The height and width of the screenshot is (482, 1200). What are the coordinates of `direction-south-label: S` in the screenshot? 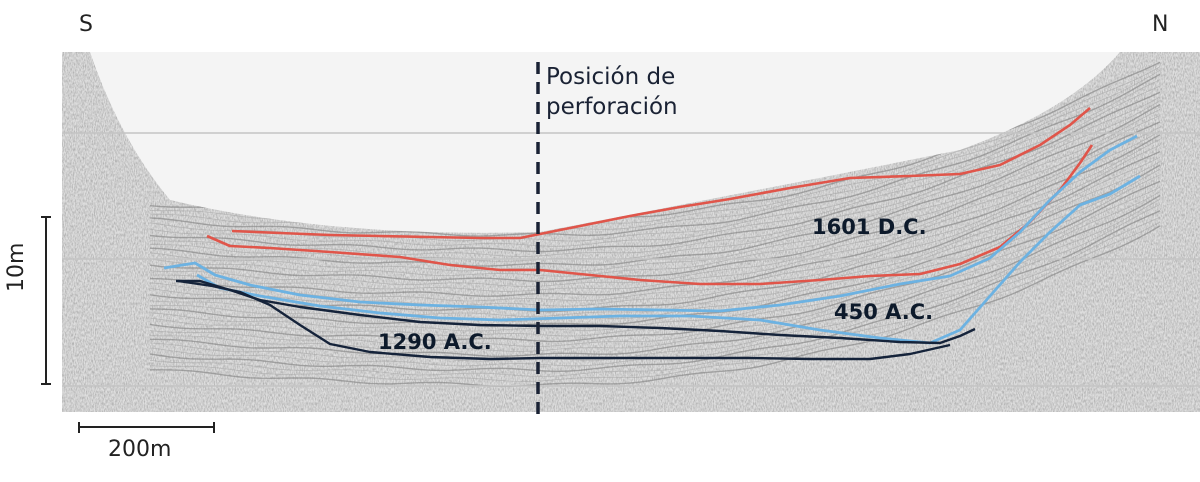 It's located at (86, 24).